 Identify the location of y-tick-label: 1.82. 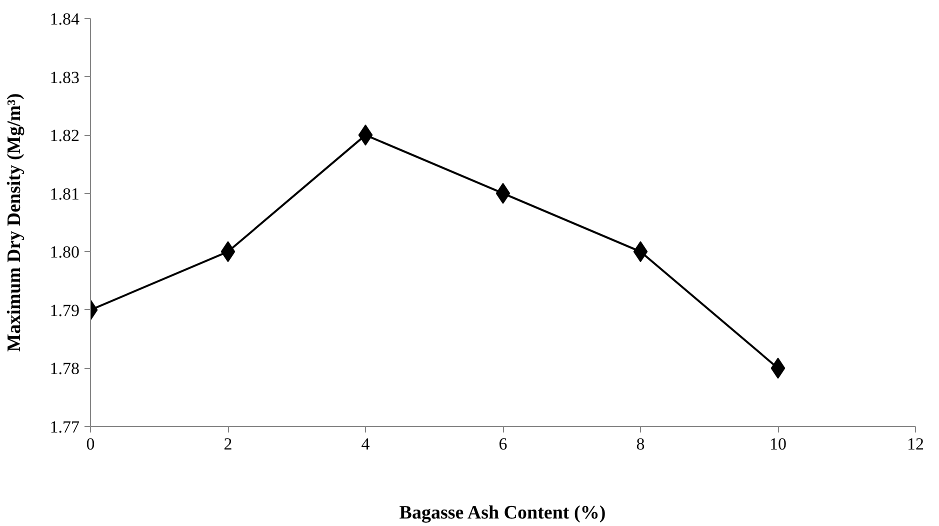
(65, 136).